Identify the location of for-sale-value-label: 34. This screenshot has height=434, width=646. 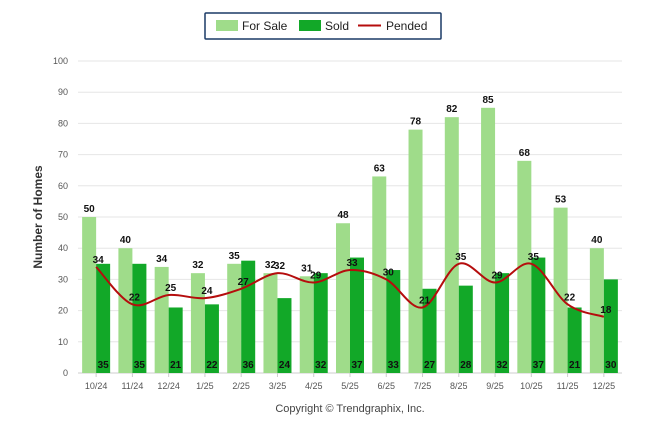
(162, 259).